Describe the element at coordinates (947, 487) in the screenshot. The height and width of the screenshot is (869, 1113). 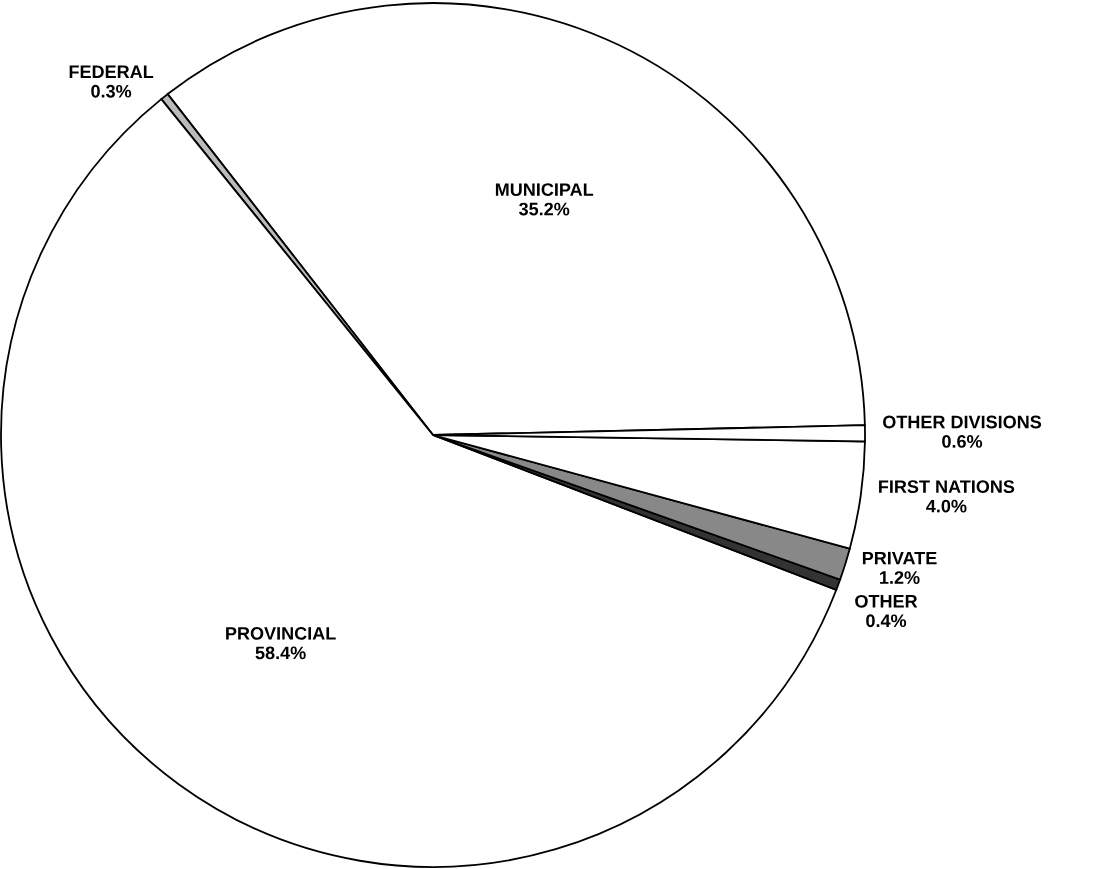
I see `slice-label: FIRST NATIONS` at that location.